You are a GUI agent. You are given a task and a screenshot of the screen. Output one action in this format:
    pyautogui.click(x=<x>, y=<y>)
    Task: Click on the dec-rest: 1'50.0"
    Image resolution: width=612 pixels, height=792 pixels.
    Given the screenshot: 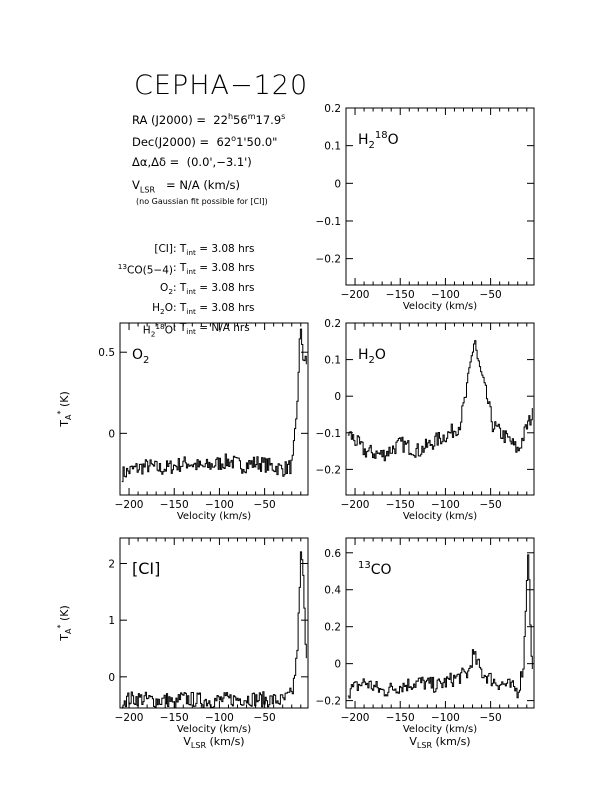 What is the action you would take?
    pyautogui.click(x=257, y=141)
    